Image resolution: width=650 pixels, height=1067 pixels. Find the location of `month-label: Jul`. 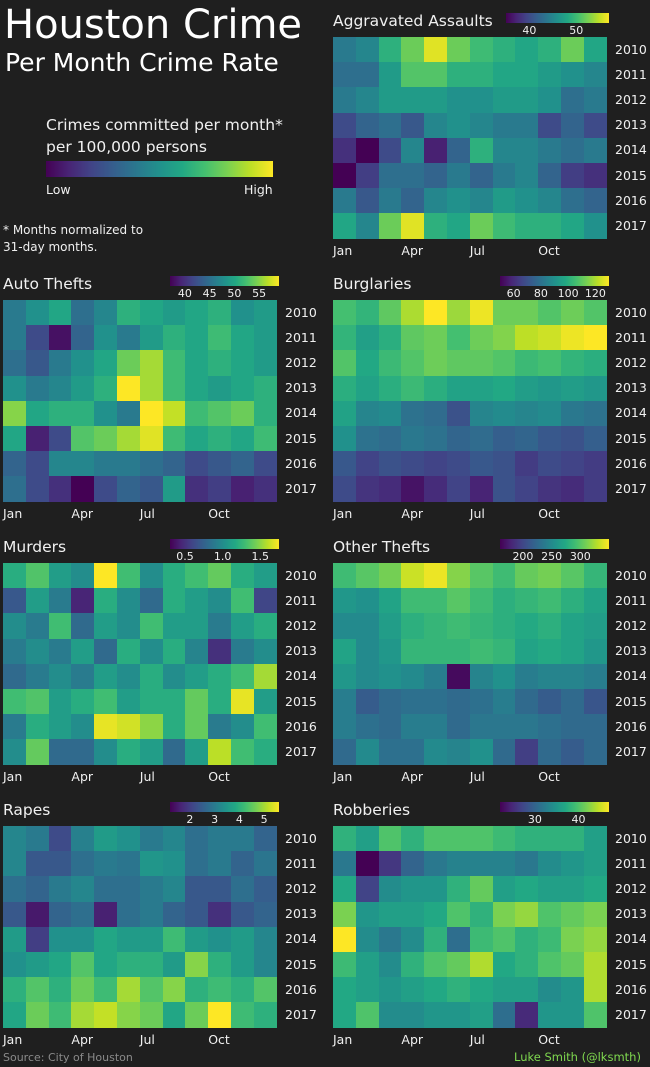

month-label: Jul is located at coordinates (477, 513).